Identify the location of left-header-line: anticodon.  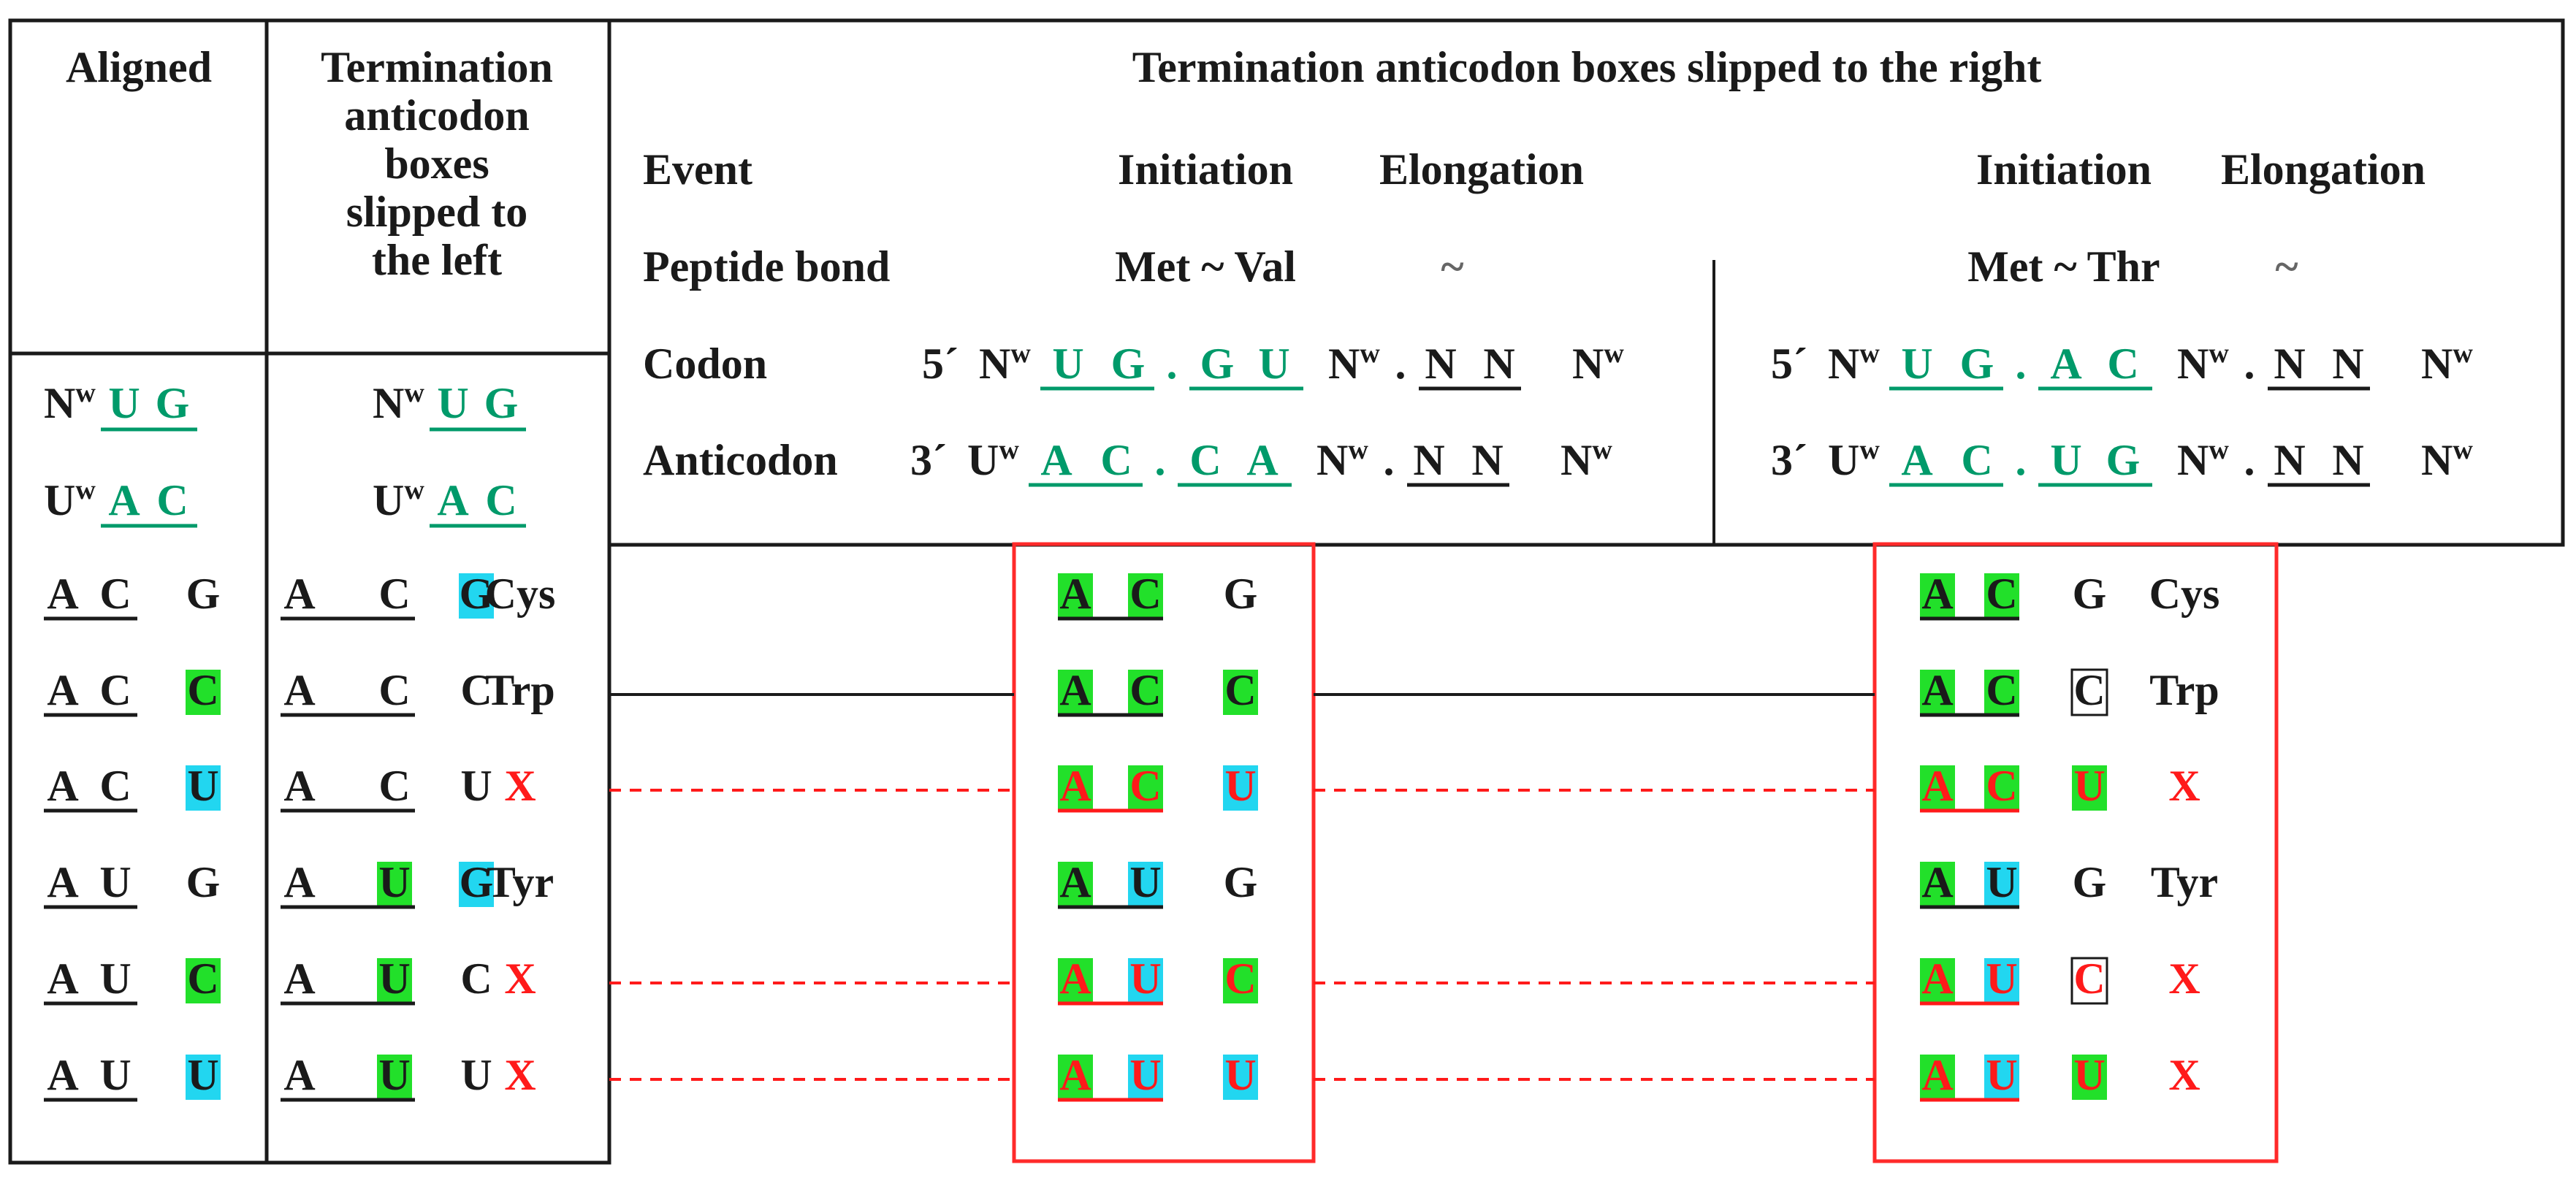
(436, 115).